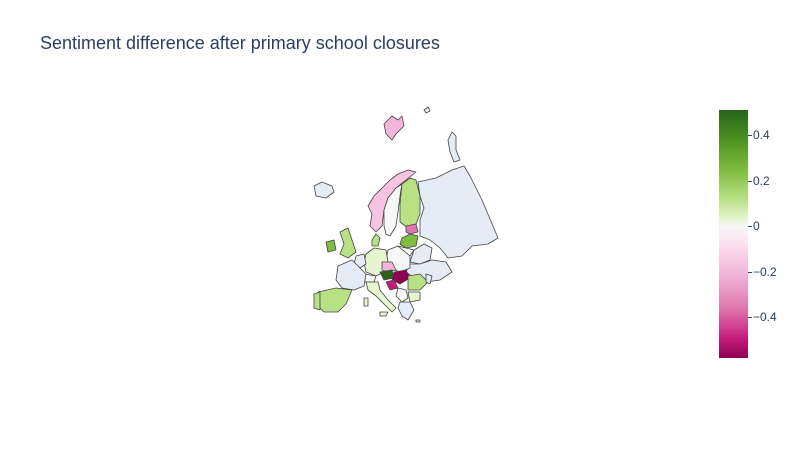 The width and height of the screenshot is (800, 450). What do you see at coordinates (394, 128) in the screenshot?
I see `country-norway-north-islands` at bounding box center [394, 128].